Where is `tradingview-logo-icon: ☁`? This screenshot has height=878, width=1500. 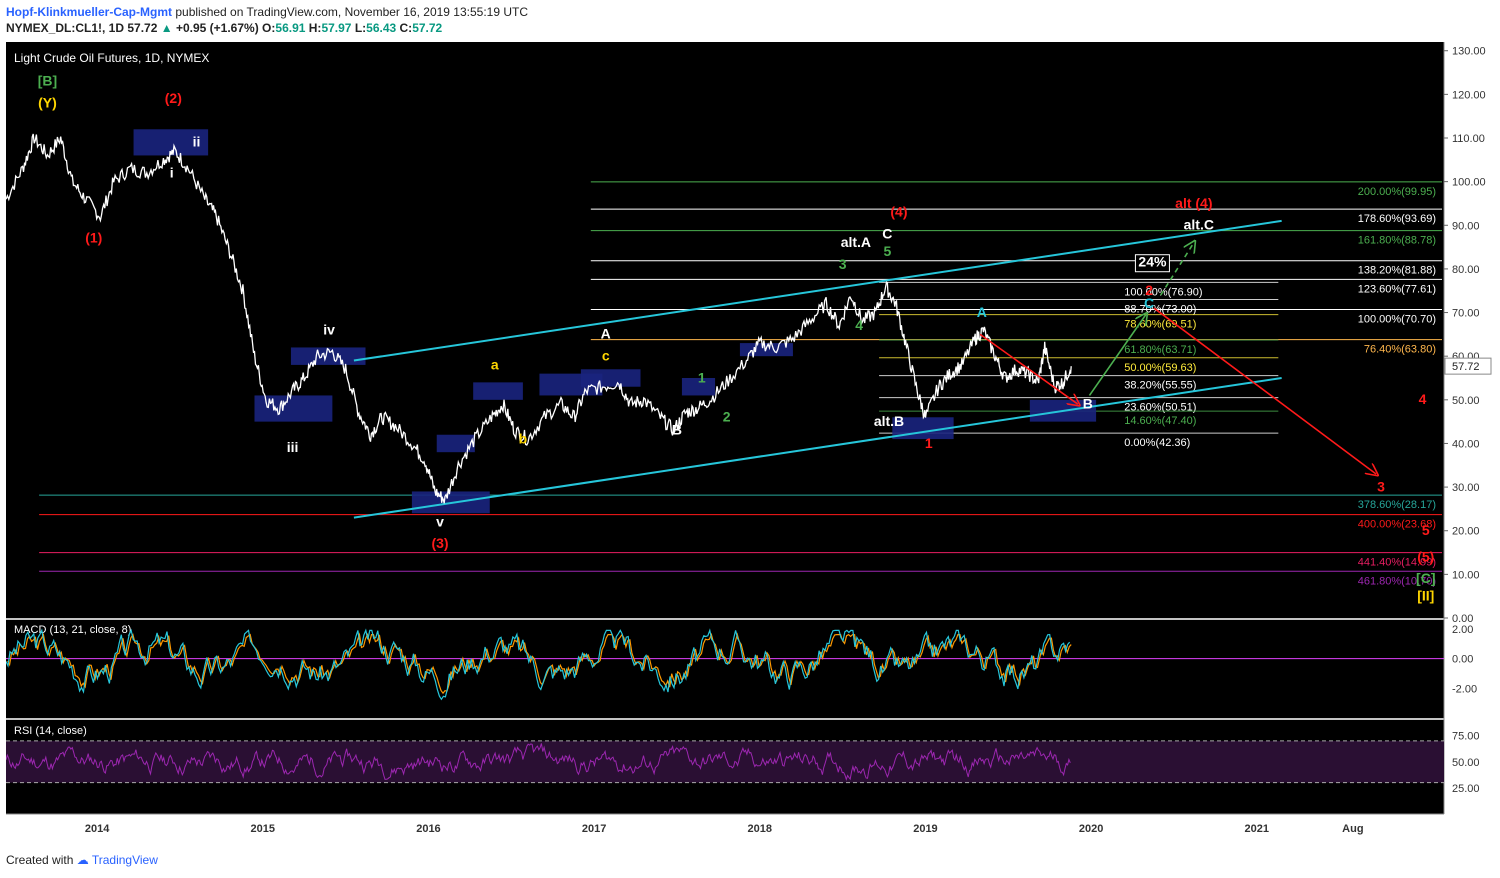
tradingview-logo-icon: ☁ is located at coordinates (82, 860).